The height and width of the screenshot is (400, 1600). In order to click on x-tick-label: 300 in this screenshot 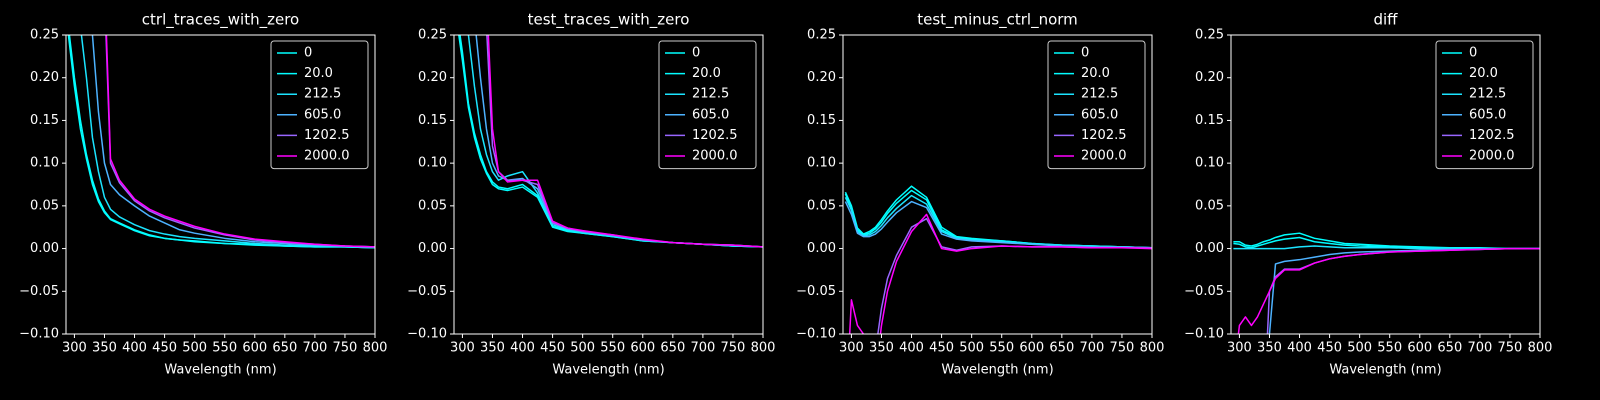, I will do `click(1239, 348)`.